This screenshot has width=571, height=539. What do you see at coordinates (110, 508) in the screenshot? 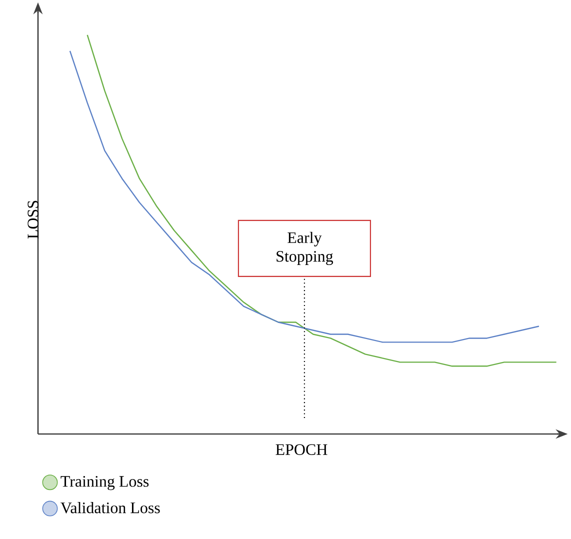
I see `legend-label: Validation Loss` at bounding box center [110, 508].